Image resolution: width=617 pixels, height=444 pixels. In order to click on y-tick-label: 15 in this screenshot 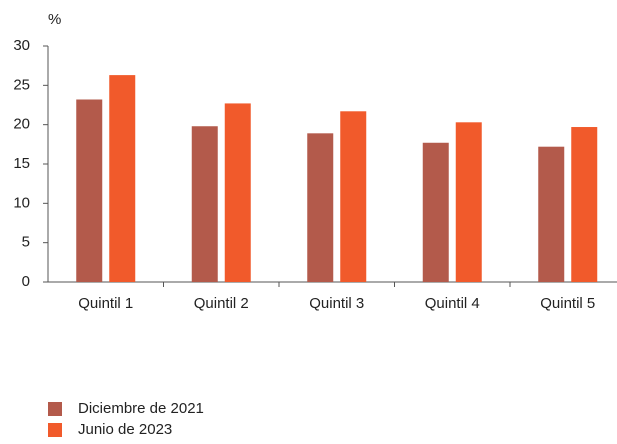, I will do `click(21, 163)`.